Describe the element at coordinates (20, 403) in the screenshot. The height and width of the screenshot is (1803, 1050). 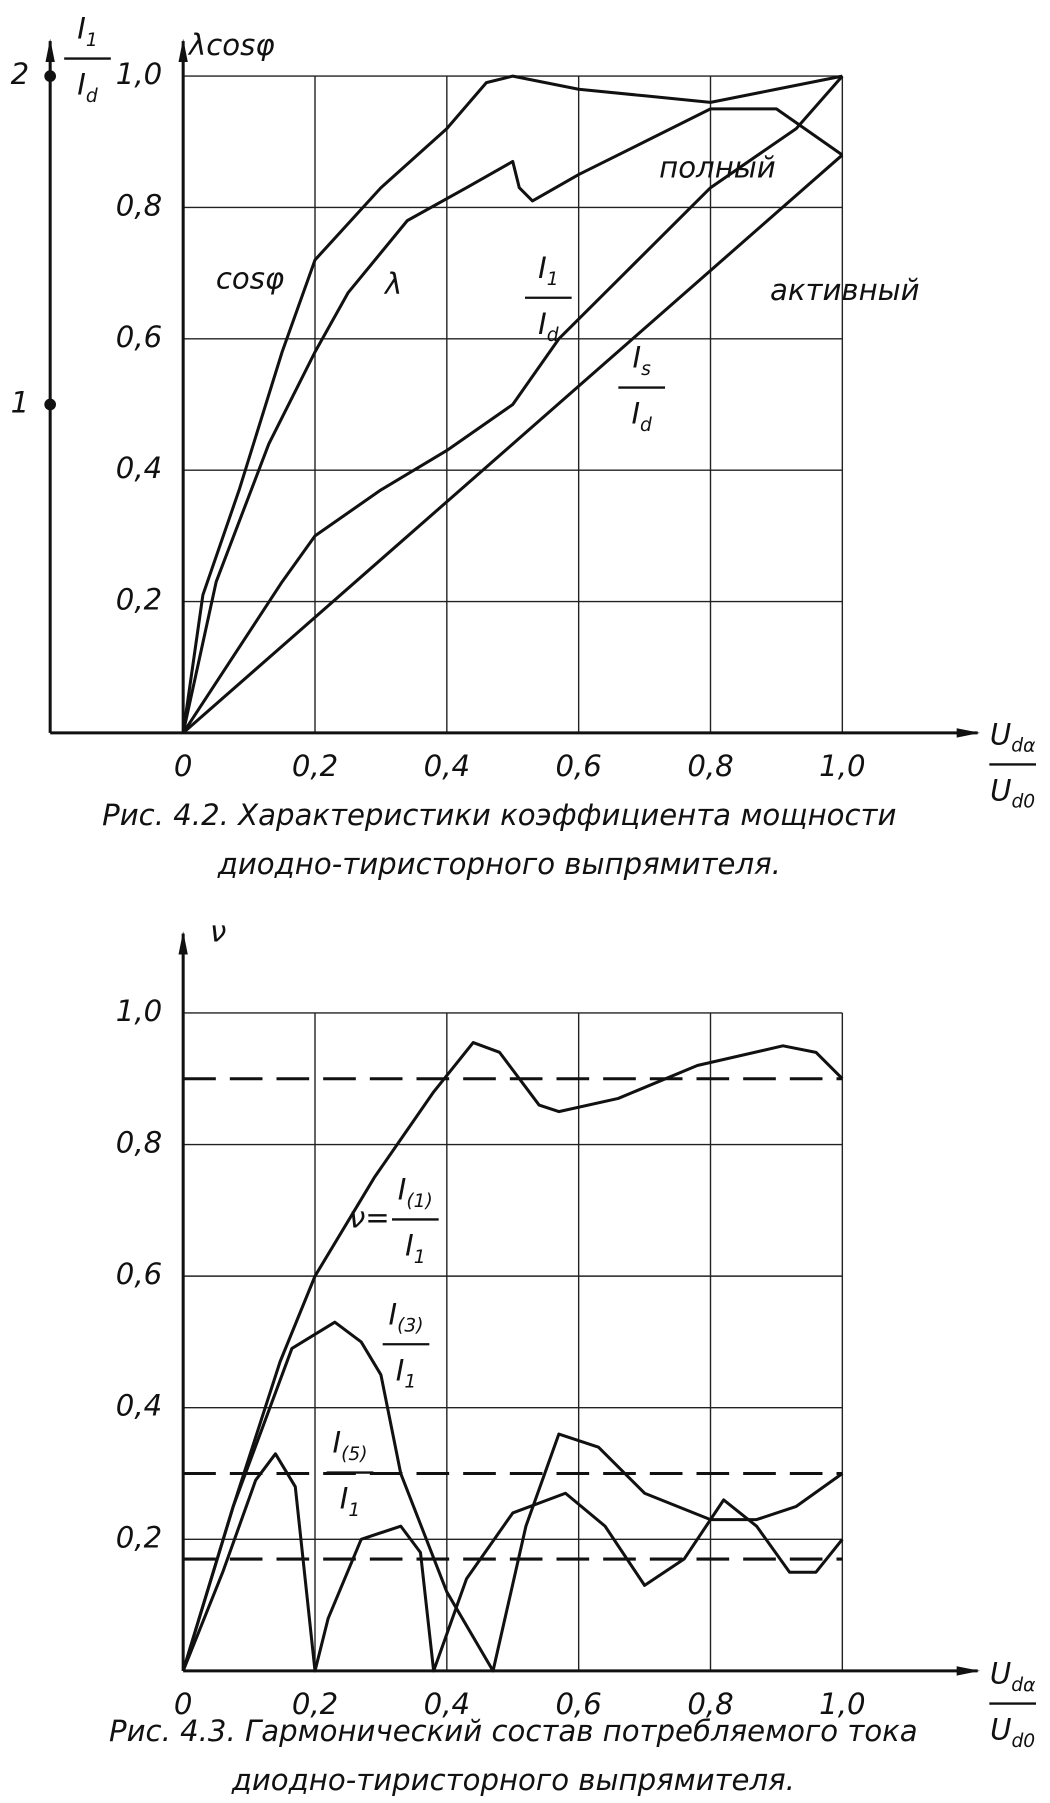
I see `y2-tick-label: 1` at that location.